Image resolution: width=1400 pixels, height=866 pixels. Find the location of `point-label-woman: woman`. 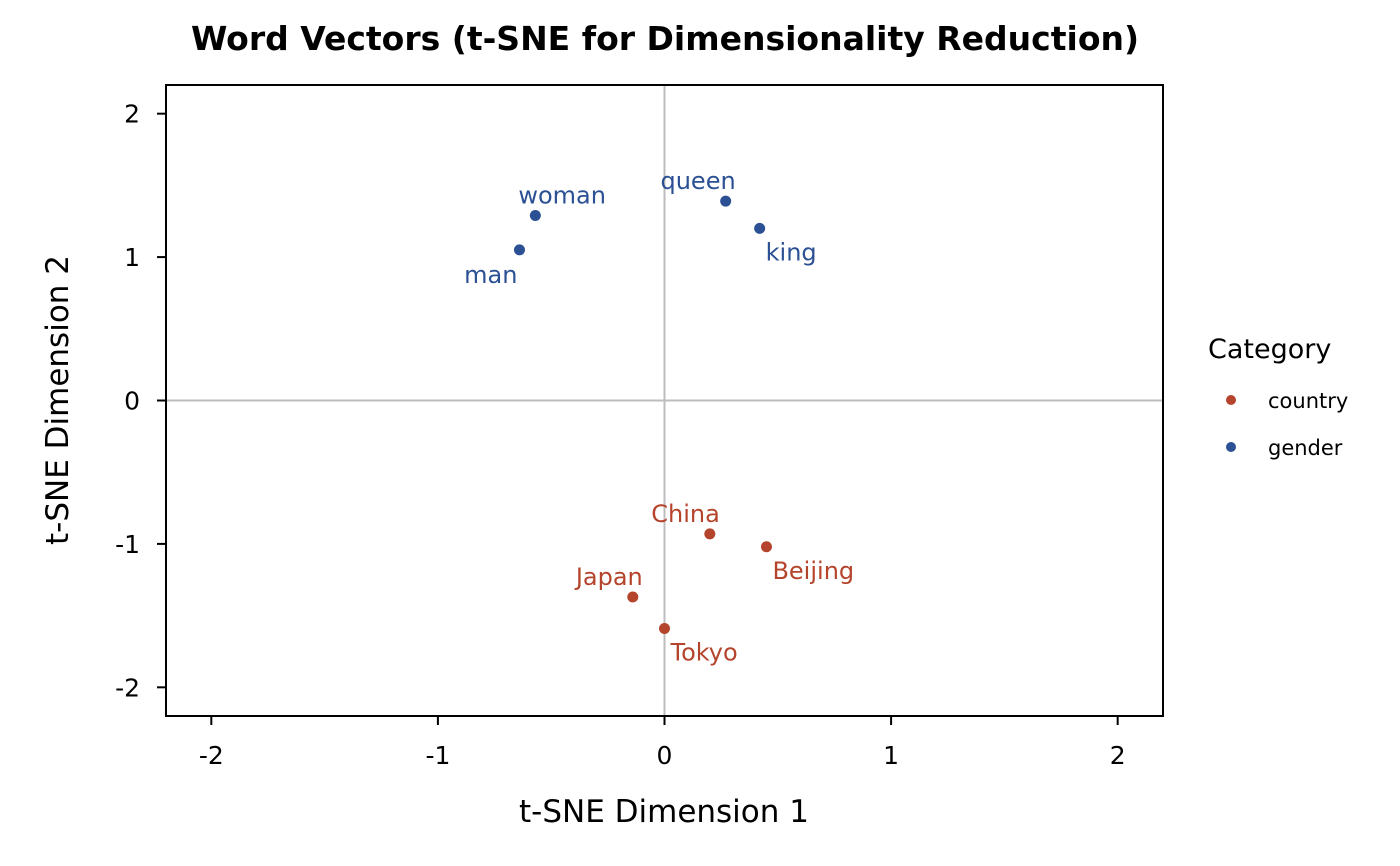

point-label-woman: woman is located at coordinates (562, 196).